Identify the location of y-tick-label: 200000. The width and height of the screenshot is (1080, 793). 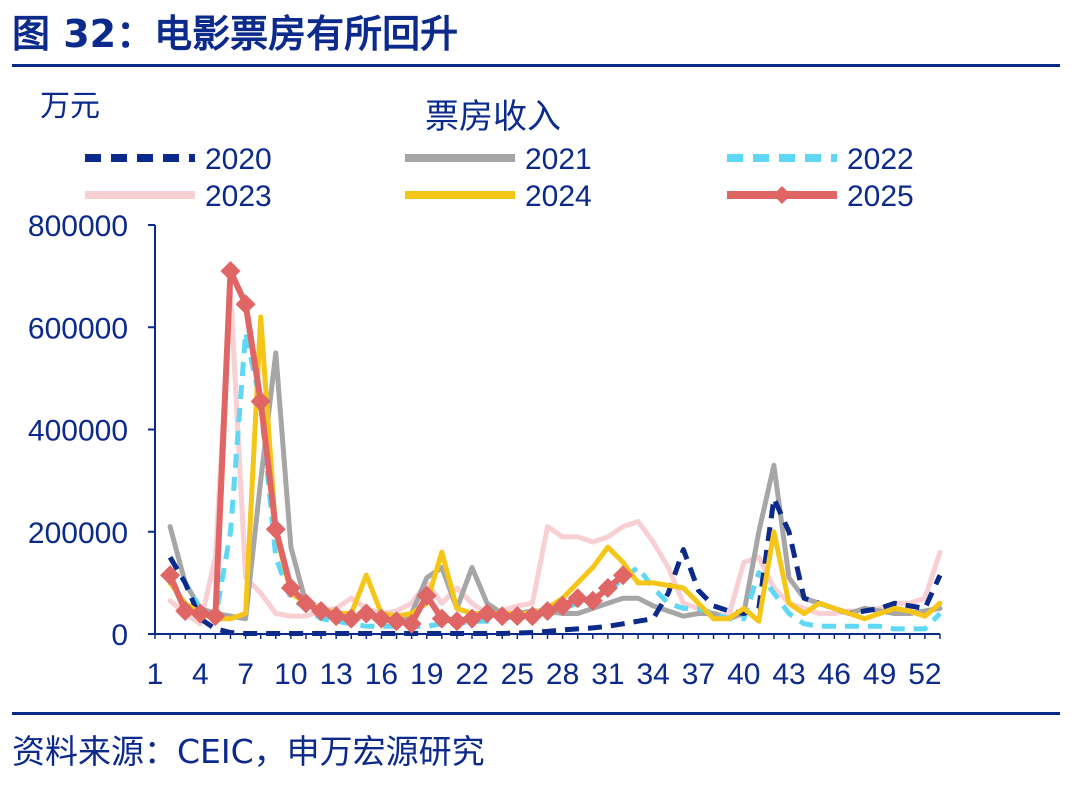
(78, 533).